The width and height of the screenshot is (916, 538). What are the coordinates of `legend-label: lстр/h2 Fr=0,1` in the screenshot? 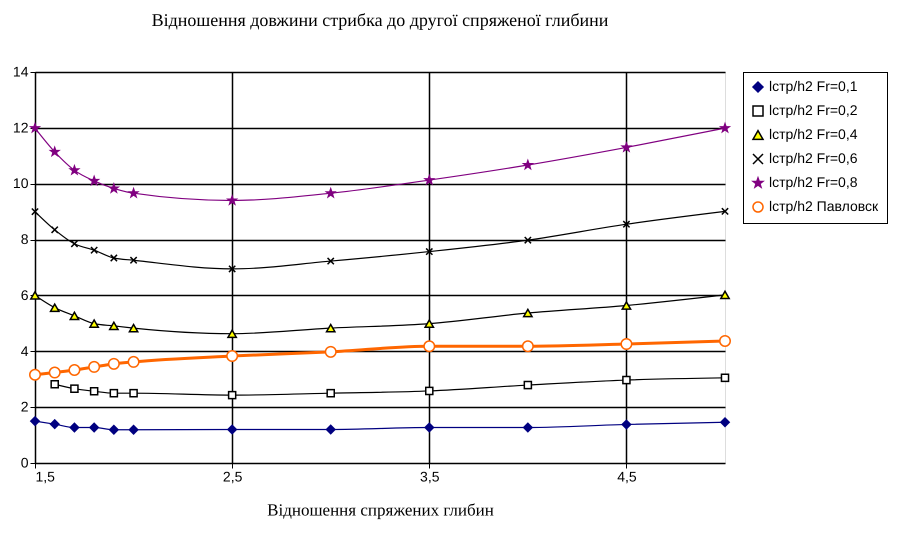 It's located at (813, 86).